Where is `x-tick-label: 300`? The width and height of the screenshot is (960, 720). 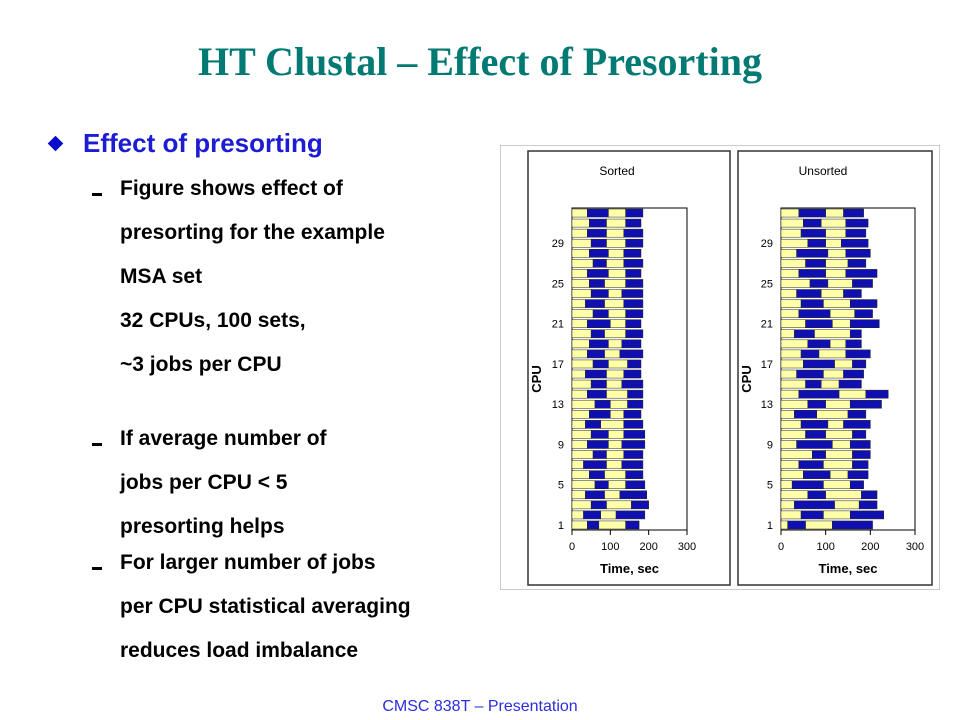
x-tick-label: 300 is located at coordinates (687, 547).